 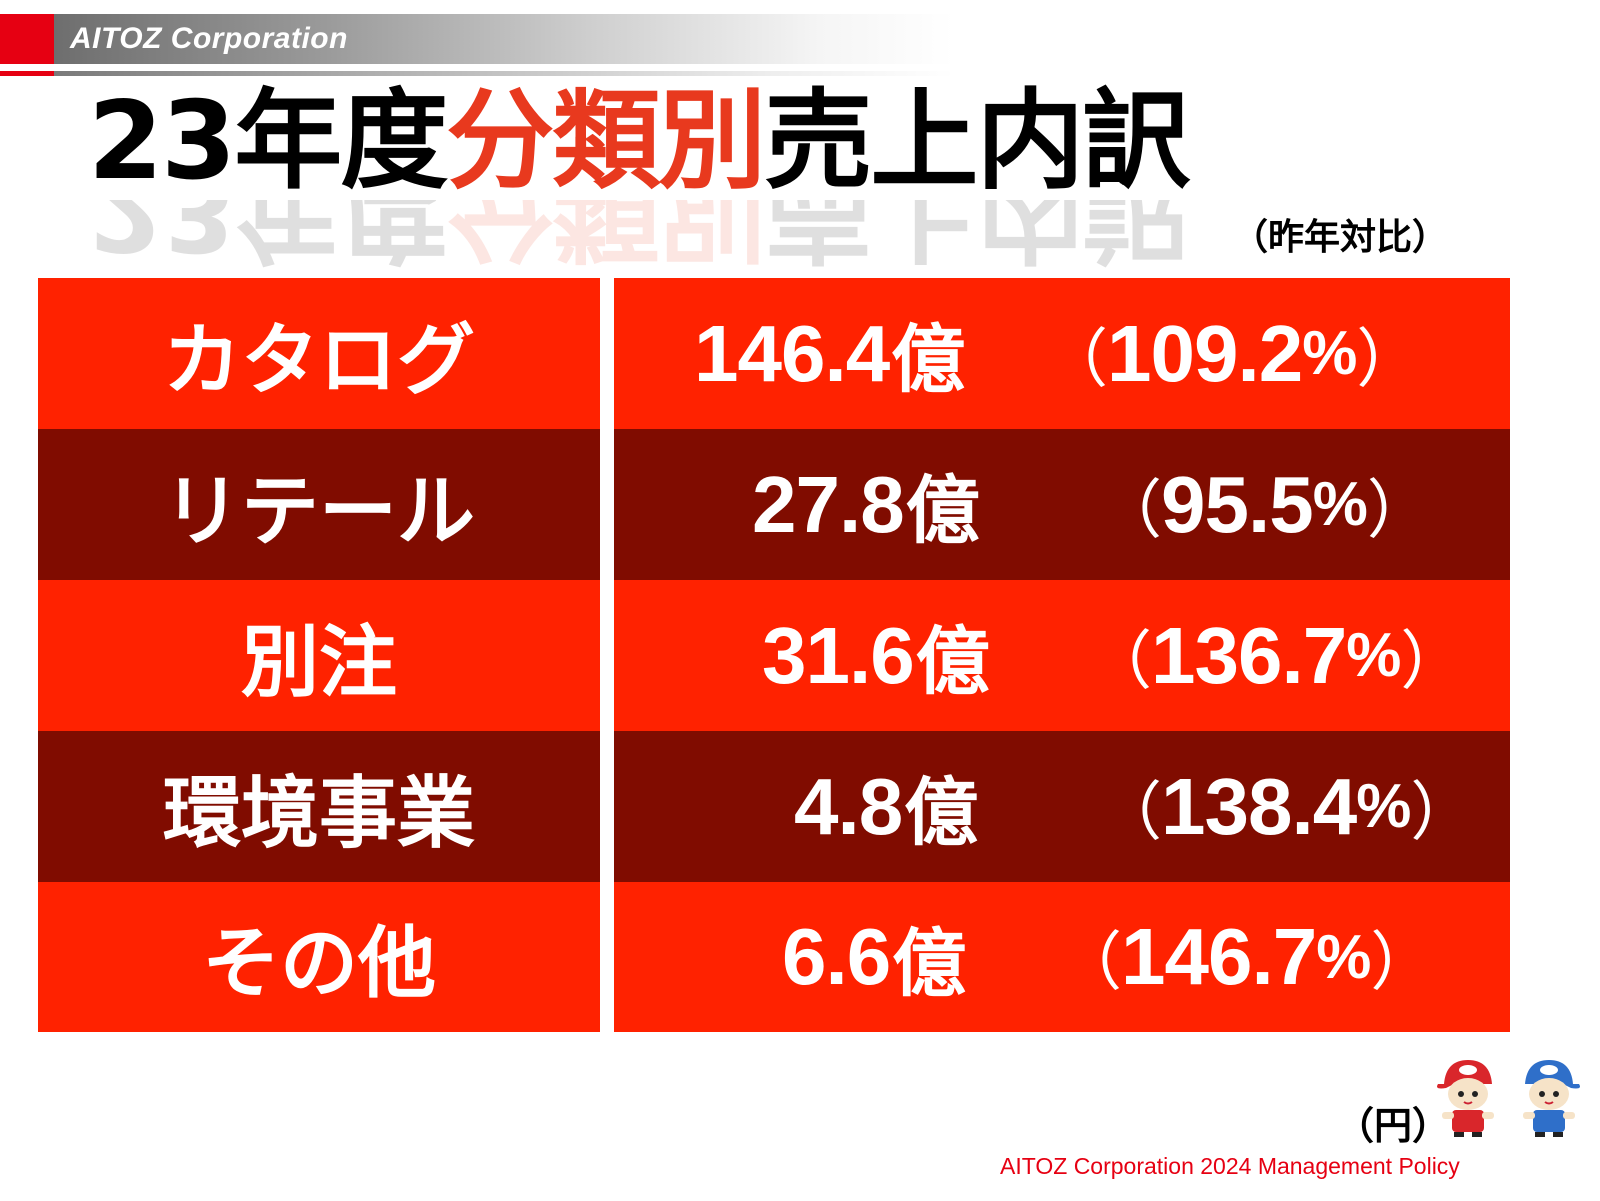 What do you see at coordinates (1264, 504) in the screenshot?
I see `yoy-ratio: （95.5%）` at bounding box center [1264, 504].